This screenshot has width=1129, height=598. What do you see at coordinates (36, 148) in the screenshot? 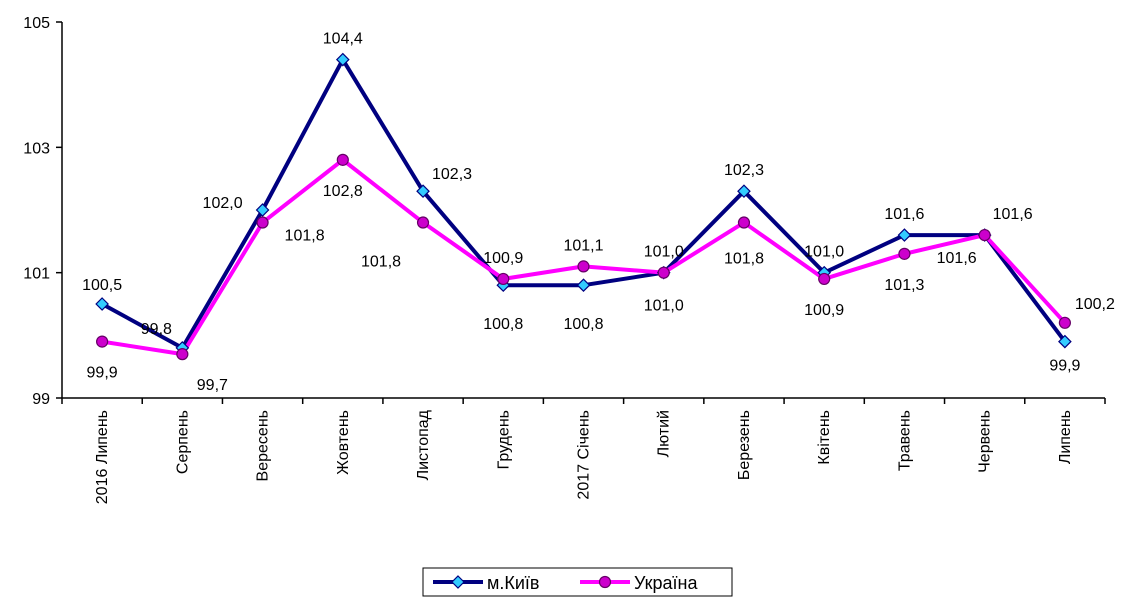
I see `y-tick-label: 103` at bounding box center [36, 148].